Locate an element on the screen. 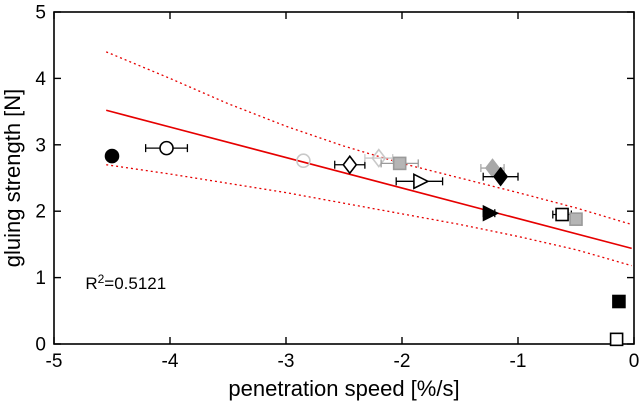  x-axis-label: penetration speed [%/s] is located at coordinates (343, 388).